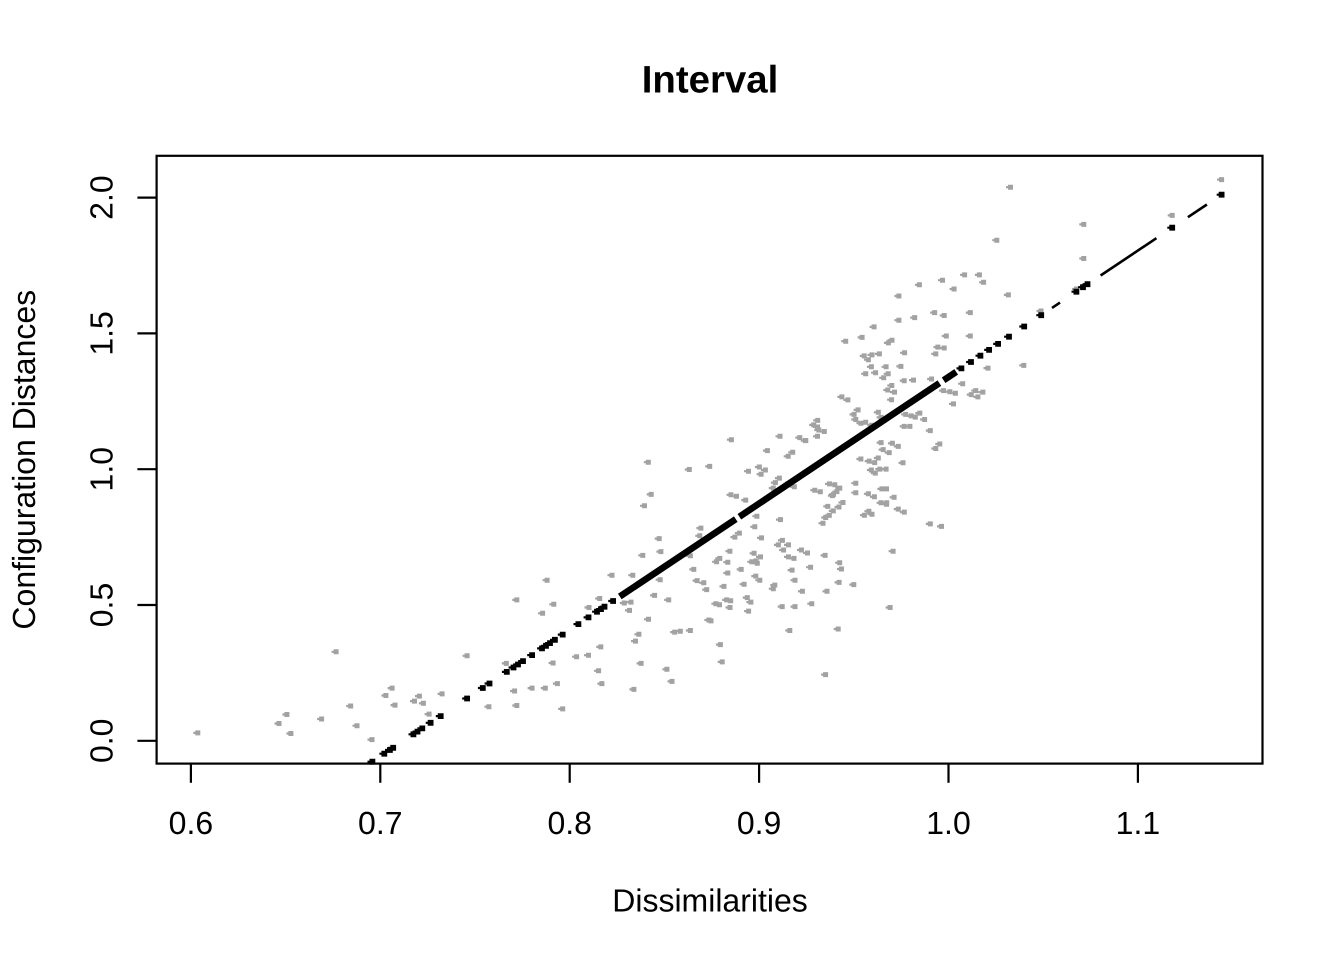 This screenshot has height=965, width=1344. Describe the element at coordinates (24, 460) in the screenshot. I see `svg-text: Configuration Distances` at that location.